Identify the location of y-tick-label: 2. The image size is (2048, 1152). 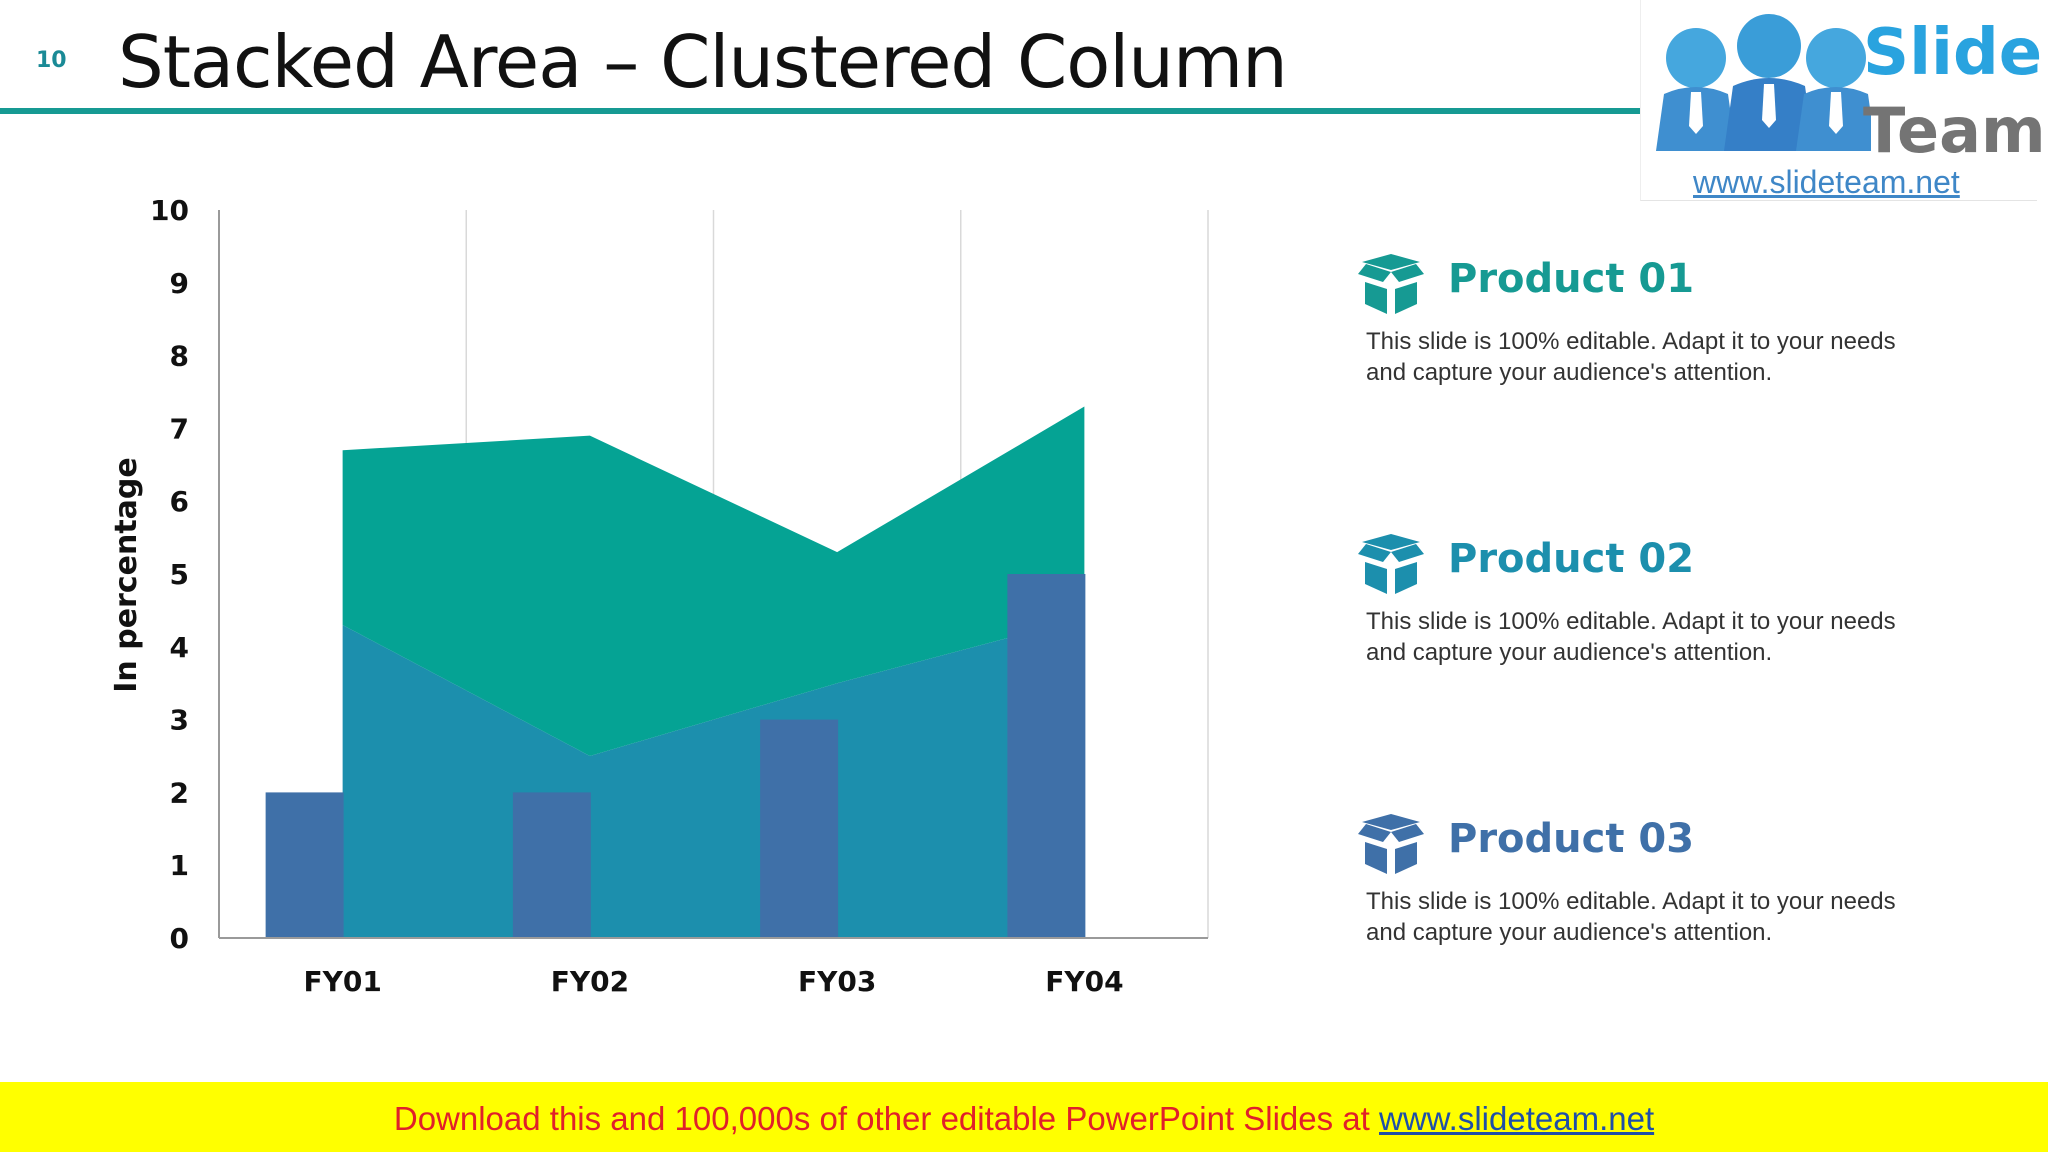
(179, 792).